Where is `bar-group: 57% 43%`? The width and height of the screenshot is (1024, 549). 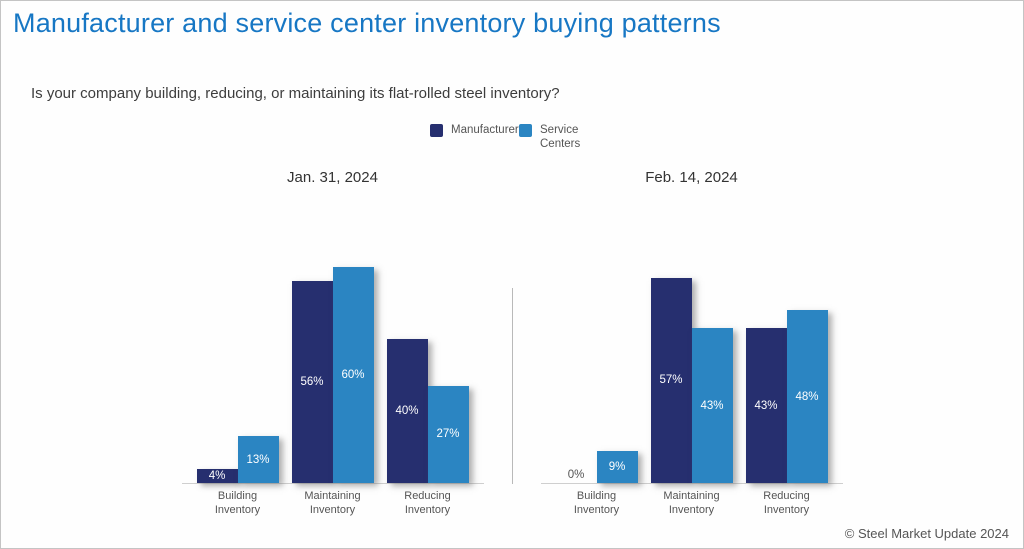
bar-group: 57% 43% is located at coordinates (691, 380).